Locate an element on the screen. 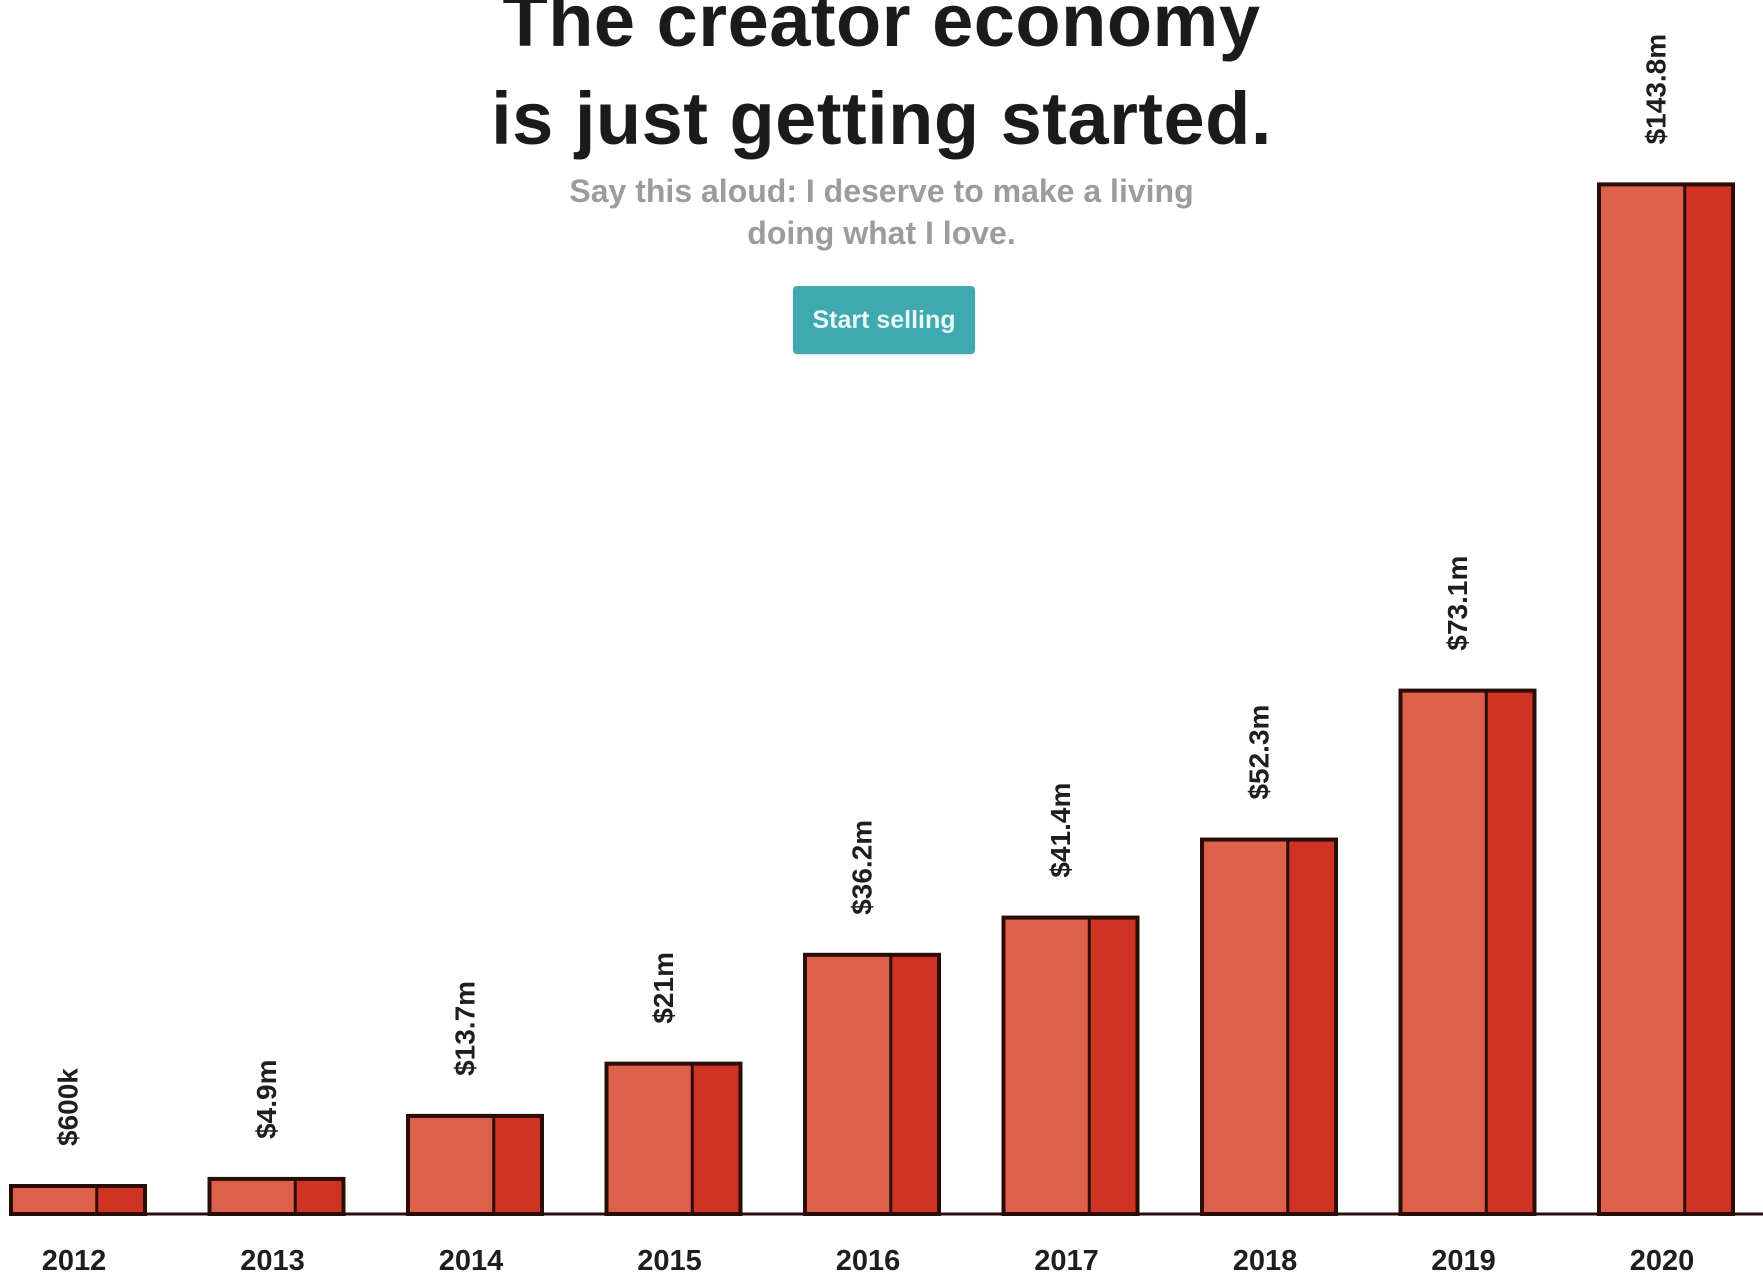 This screenshot has width=1763, height=1275. bar-2017 is located at coordinates (1070, 1065).